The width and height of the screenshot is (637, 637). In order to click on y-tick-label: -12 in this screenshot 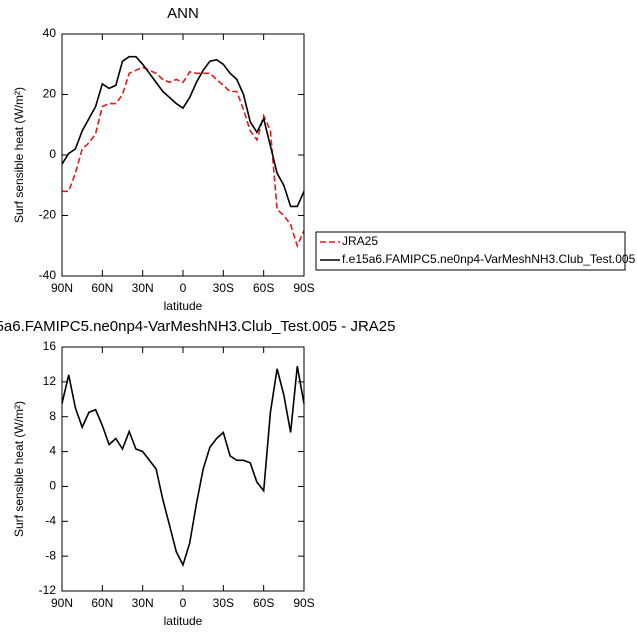, I will do `click(48, 590)`.